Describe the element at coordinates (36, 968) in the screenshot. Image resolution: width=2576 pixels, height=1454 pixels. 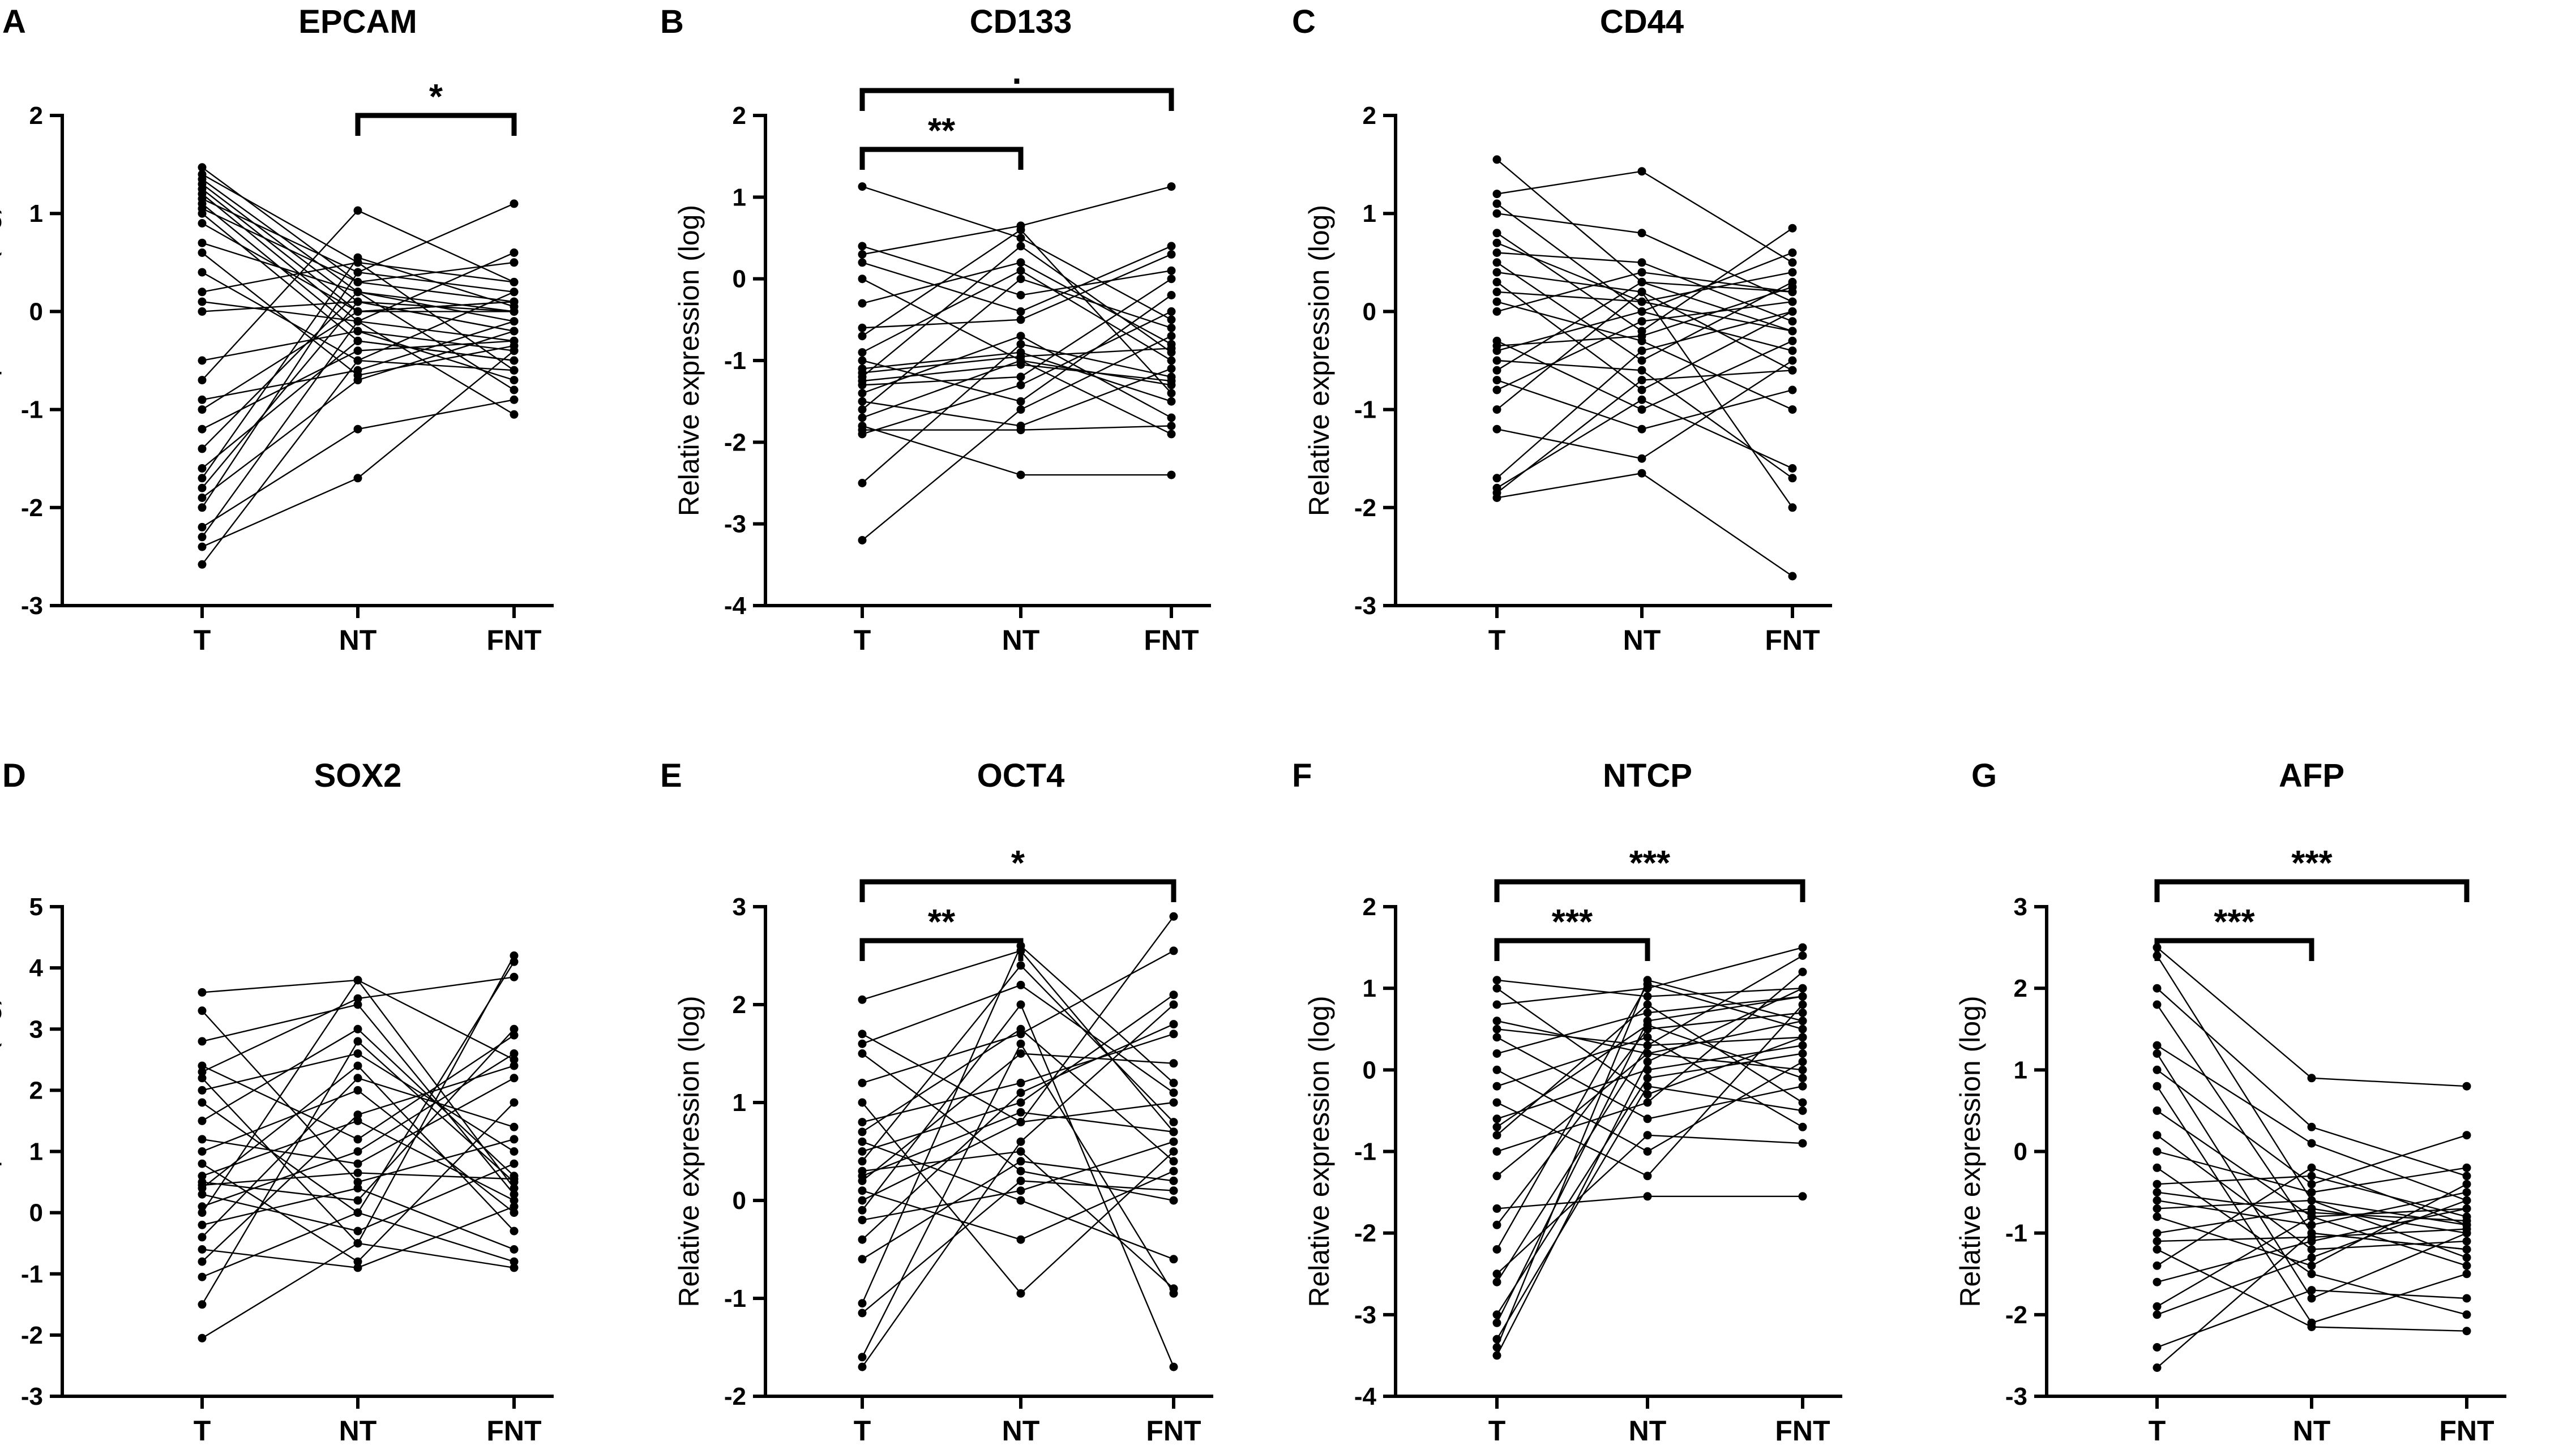
I see `y-tick-label: 4` at that location.